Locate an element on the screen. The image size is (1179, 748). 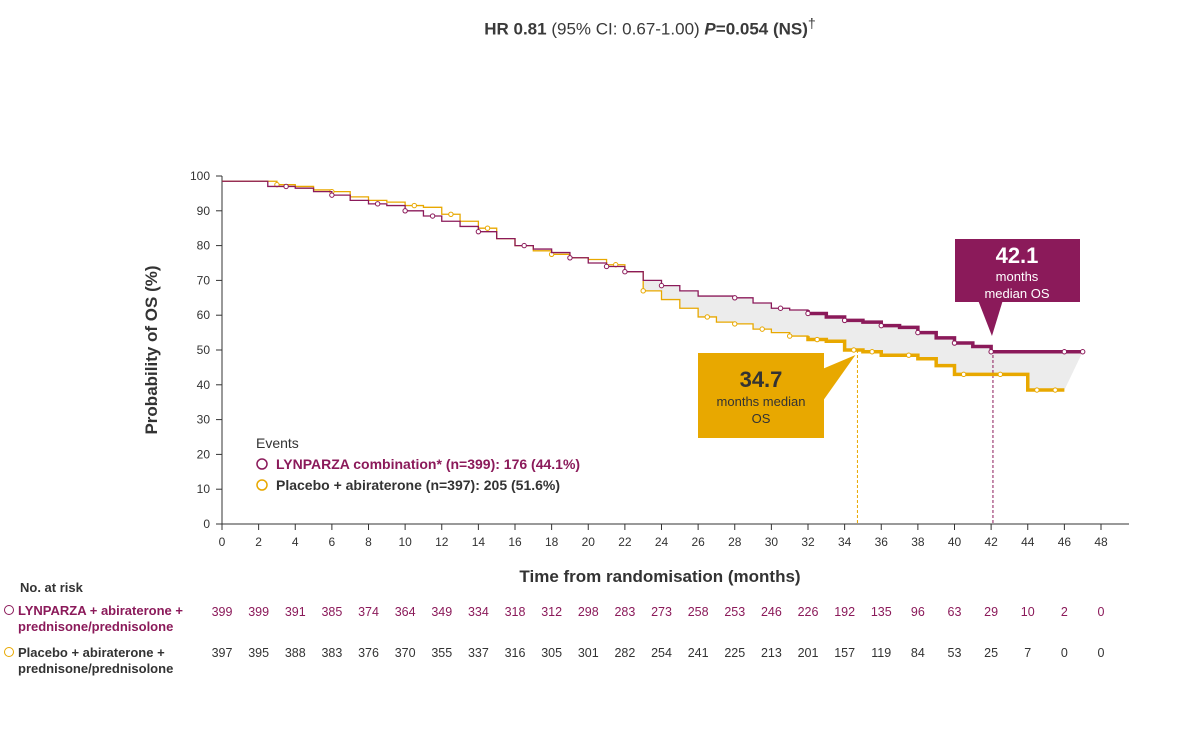
lynparza-curve is located at coordinates (515, 247).